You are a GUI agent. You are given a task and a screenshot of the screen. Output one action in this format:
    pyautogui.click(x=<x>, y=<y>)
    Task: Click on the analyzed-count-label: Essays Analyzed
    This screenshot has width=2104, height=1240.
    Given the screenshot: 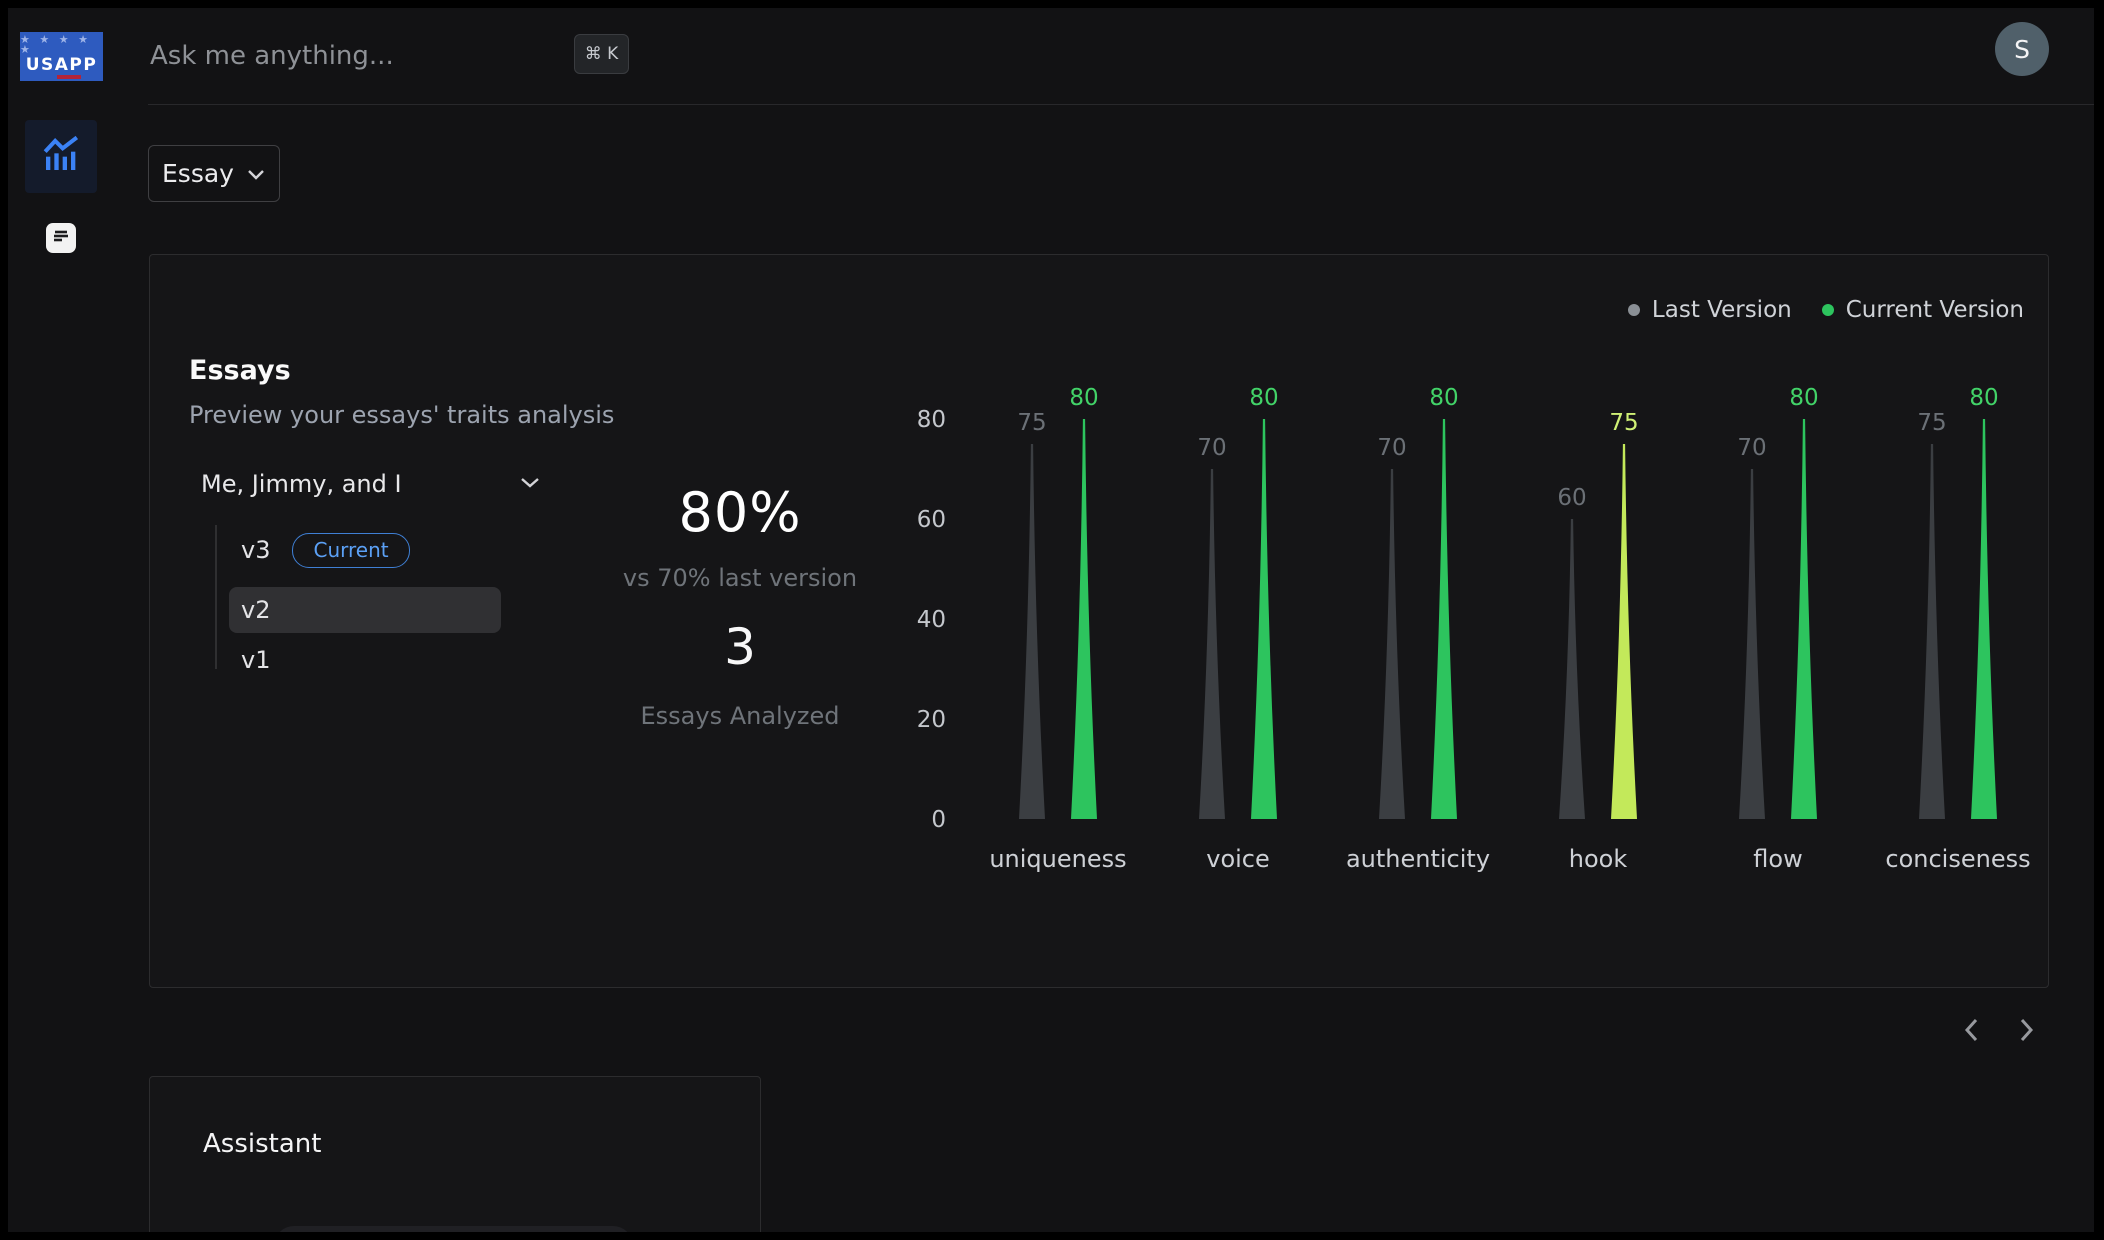 What is the action you would take?
    pyautogui.click(x=740, y=716)
    